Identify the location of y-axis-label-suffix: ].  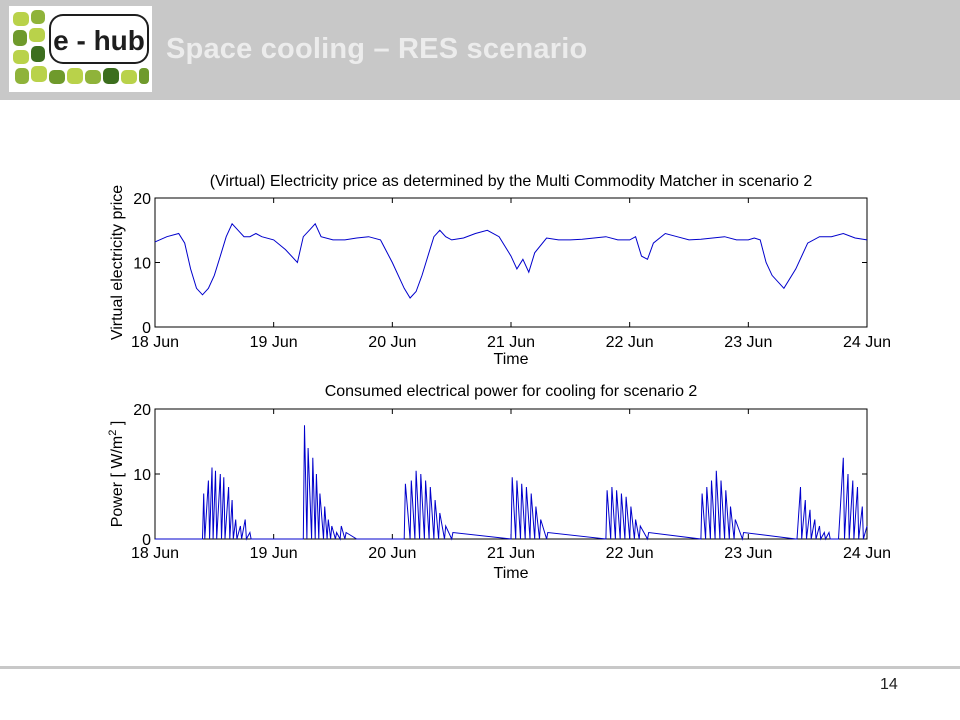
(117, 425).